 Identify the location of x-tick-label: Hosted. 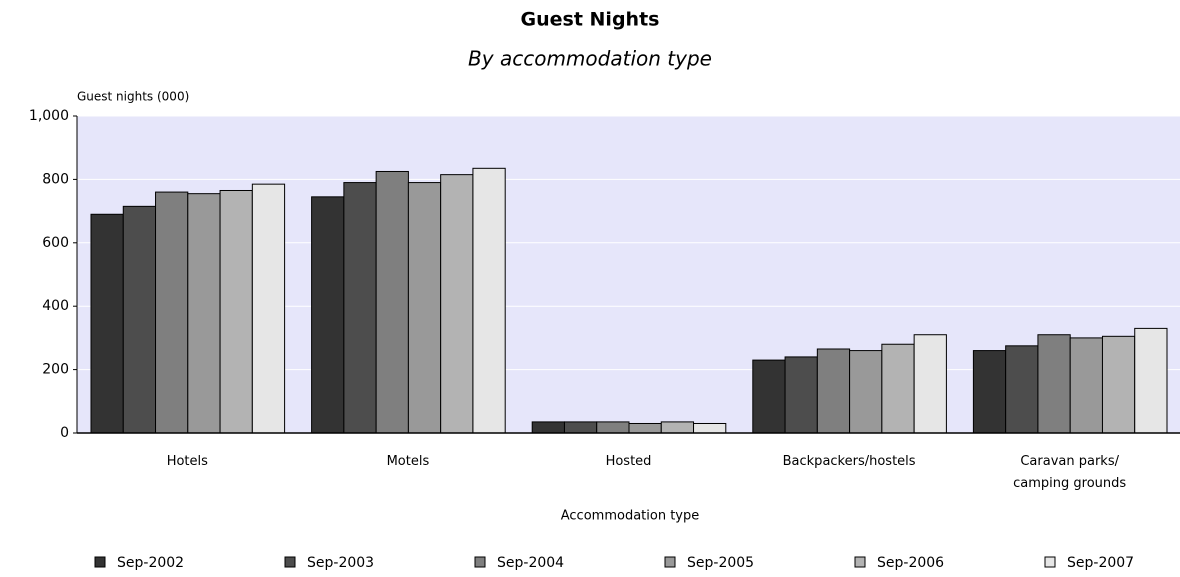
(628, 461).